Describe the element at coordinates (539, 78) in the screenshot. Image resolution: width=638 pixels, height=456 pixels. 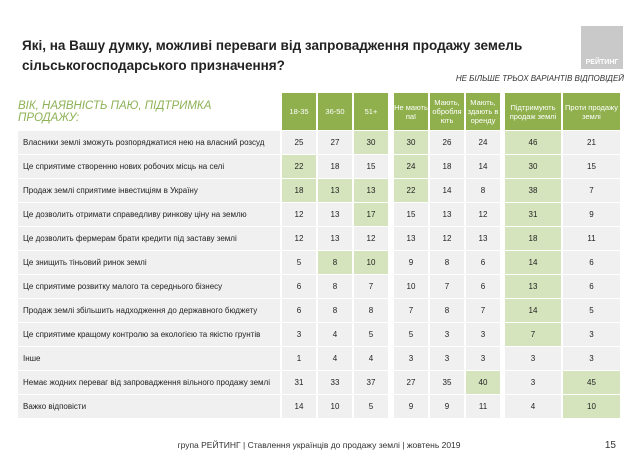
I see `answer-limit-note: НЕ БІЛЬШЕ ТРЬОХ ВАРІАНТІВ ВІДПОВІДЕЙ` at that location.